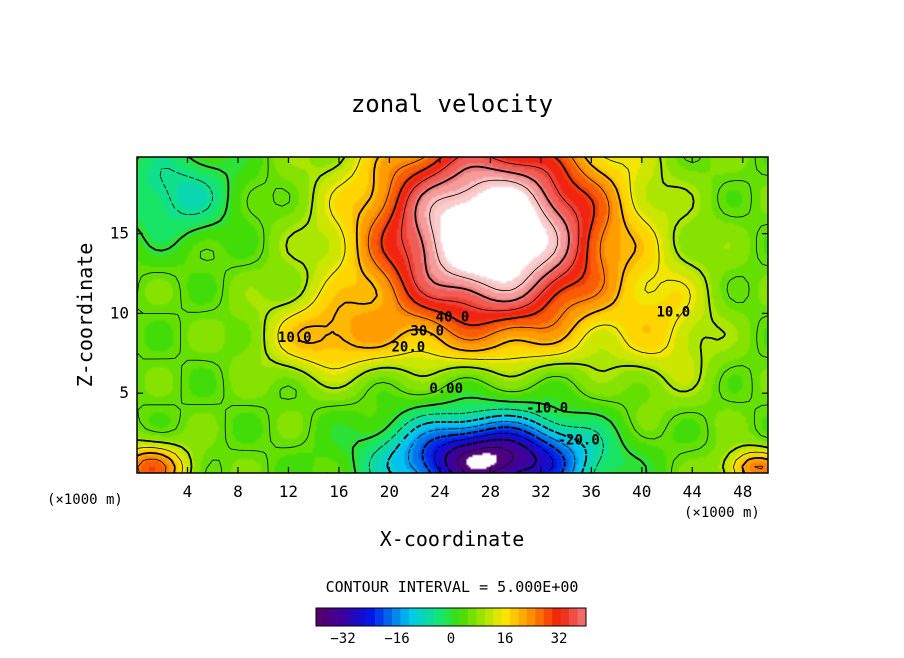  I want to click on x-tick-label: 28, so click(490, 491).